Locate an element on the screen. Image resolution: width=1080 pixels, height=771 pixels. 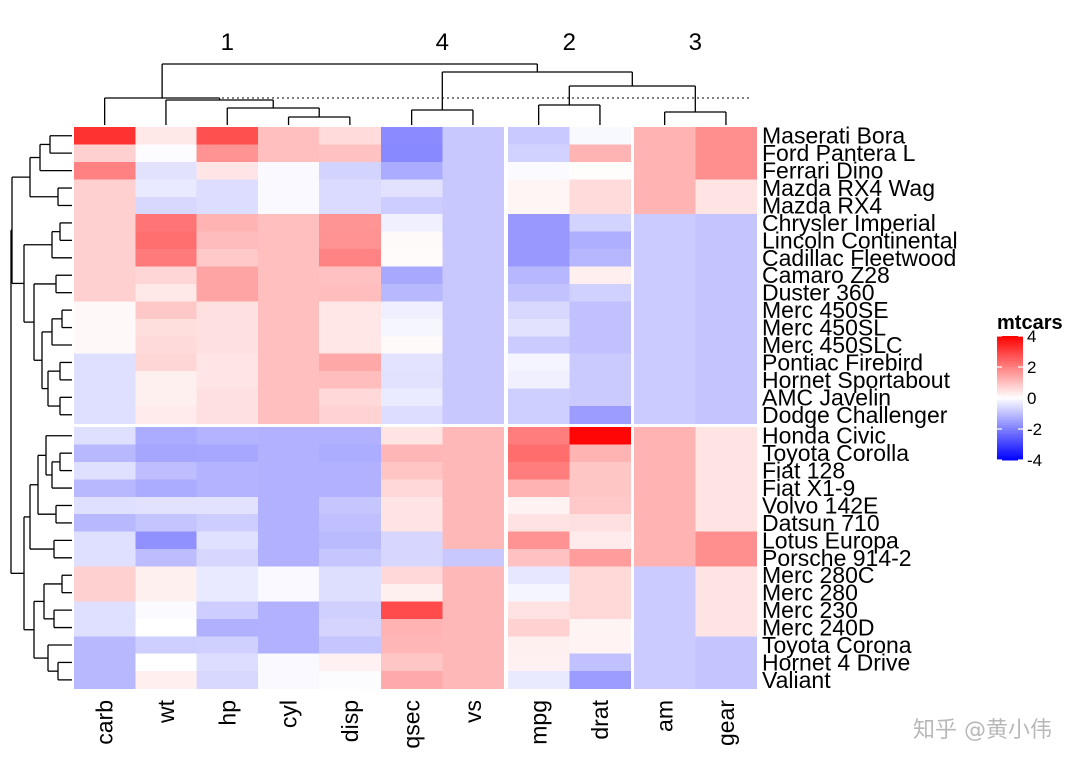
heatmap-cell-fiat-128-qsec is located at coordinates (412, 470).